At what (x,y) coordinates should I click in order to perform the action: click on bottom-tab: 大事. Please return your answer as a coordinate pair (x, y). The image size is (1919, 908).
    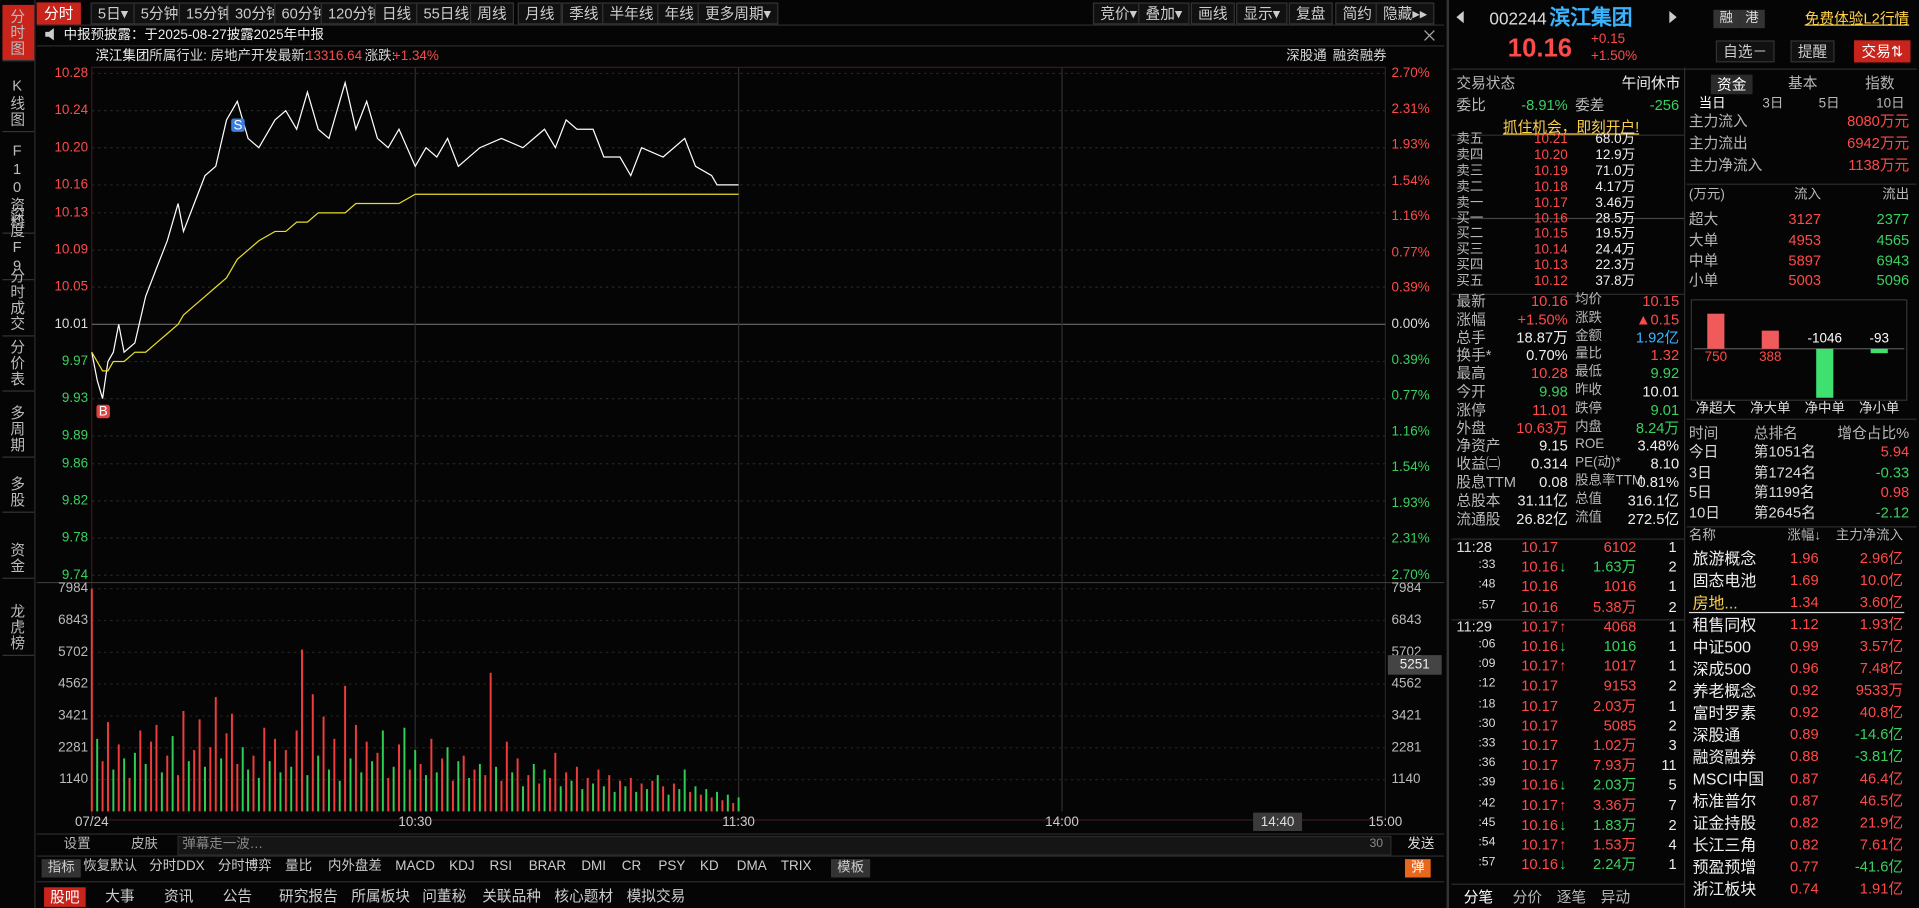
    Looking at the image, I should click on (120, 896).